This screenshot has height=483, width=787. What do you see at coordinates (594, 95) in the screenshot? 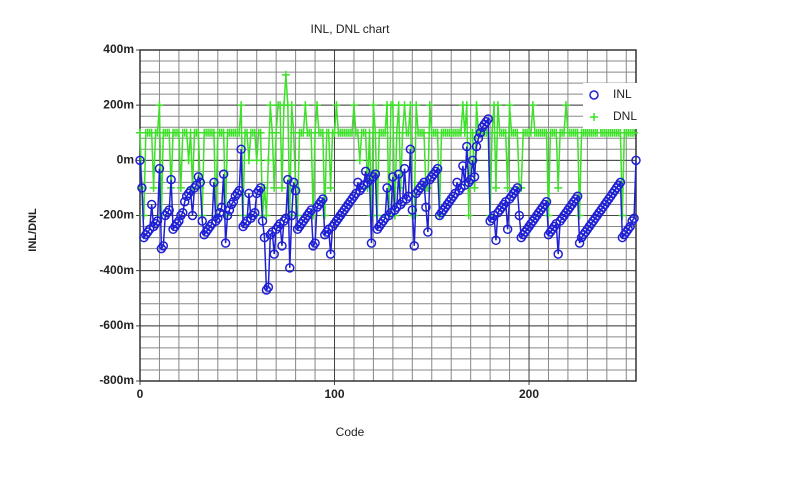
I see `legend-marker` at bounding box center [594, 95].